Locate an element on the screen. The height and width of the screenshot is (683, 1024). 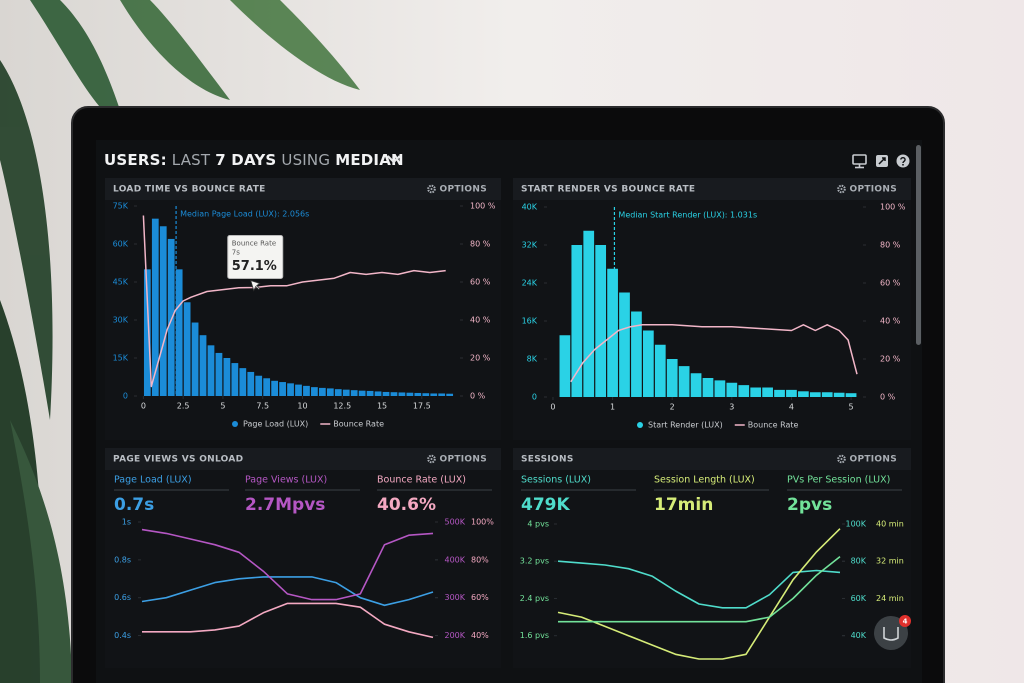
y-tick-label: 2.4 pvs is located at coordinates (534, 598).